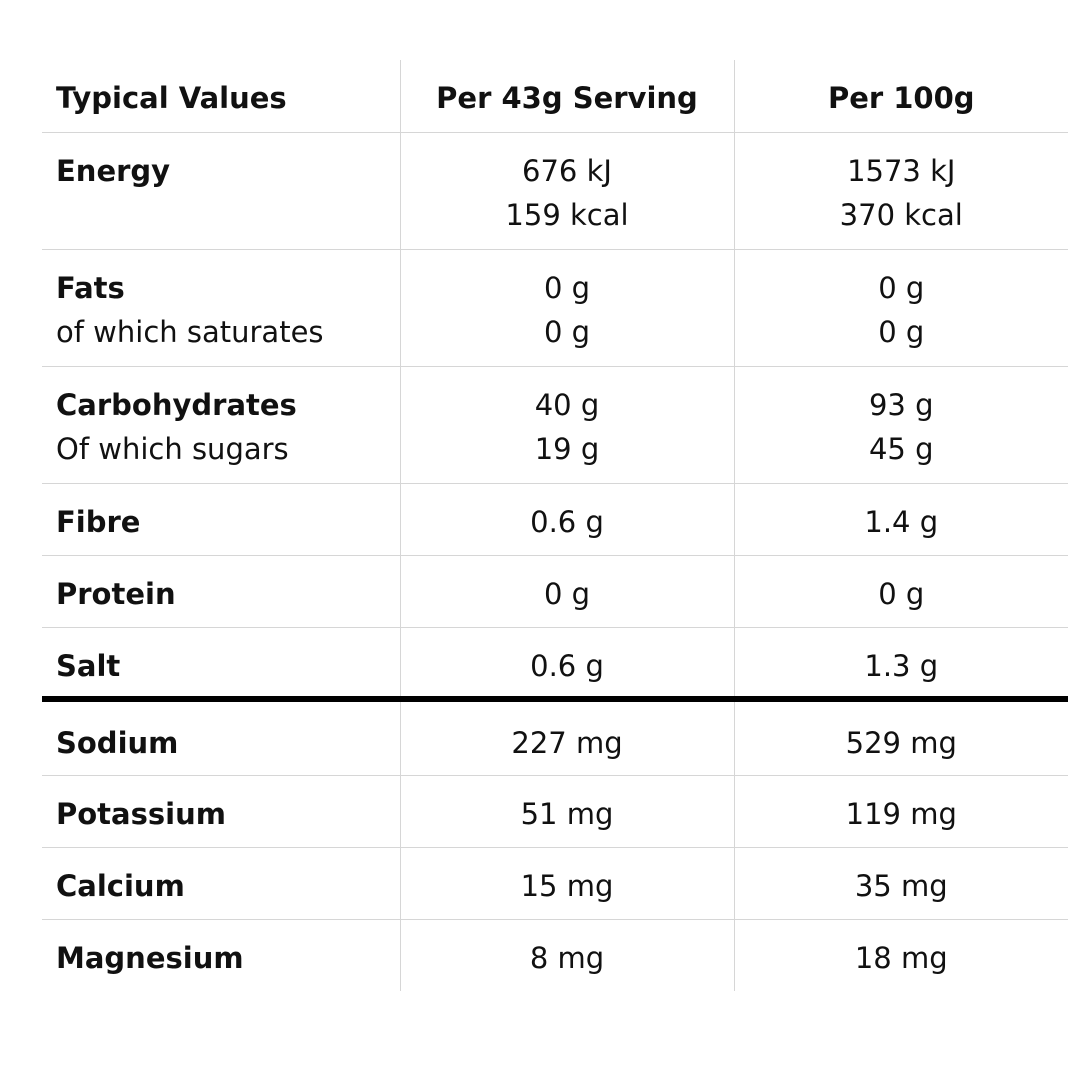 The width and height of the screenshot is (1080, 1080). Describe the element at coordinates (98, 521) in the screenshot. I see `nutrient-label: Fibre` at that location.